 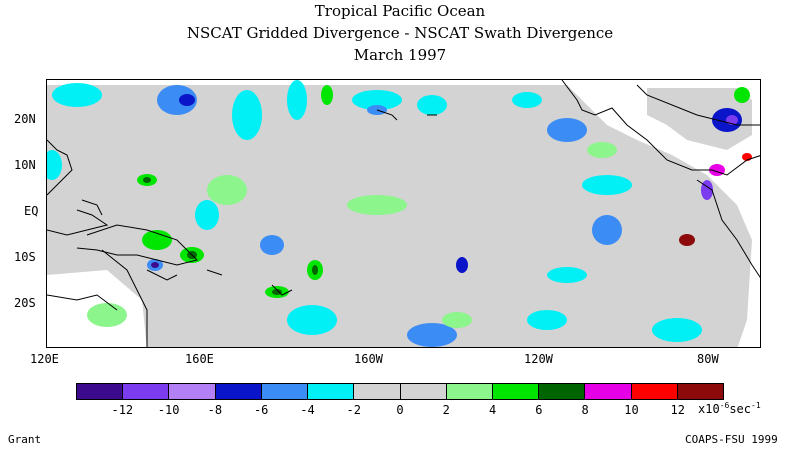 What do you see at coordinates (25, 119) in the screenshot?
I see `lat-label-20n: 20N` at bounding box center [25, 119].